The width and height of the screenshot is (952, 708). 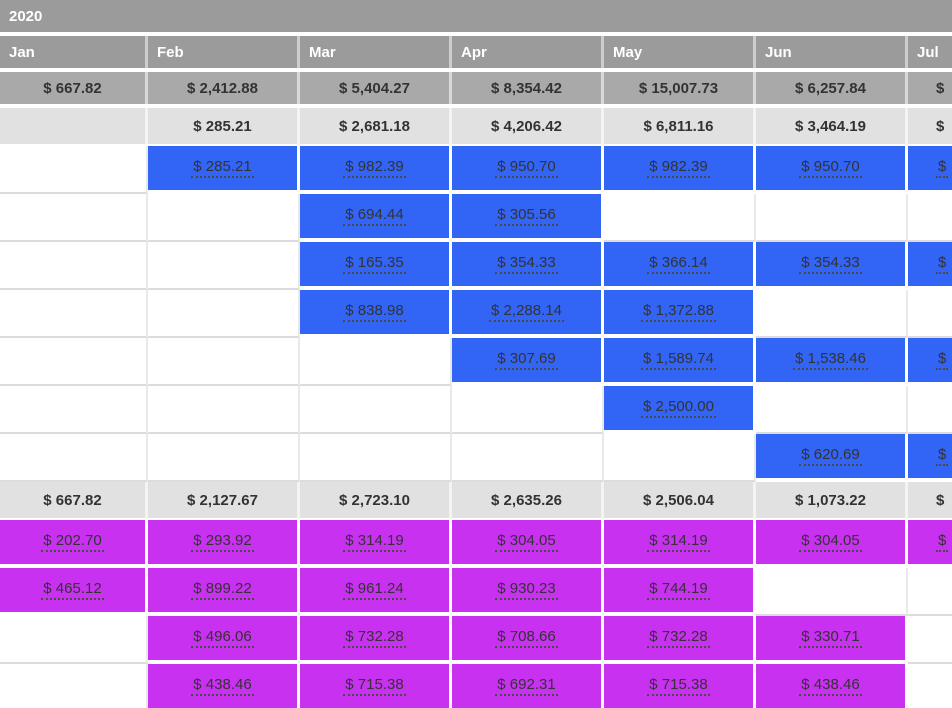 What do you see at coordinates (526, 88) in the screenshot?
I see `summary-value: $ 8,354.42` at bounding box center [526, 88].